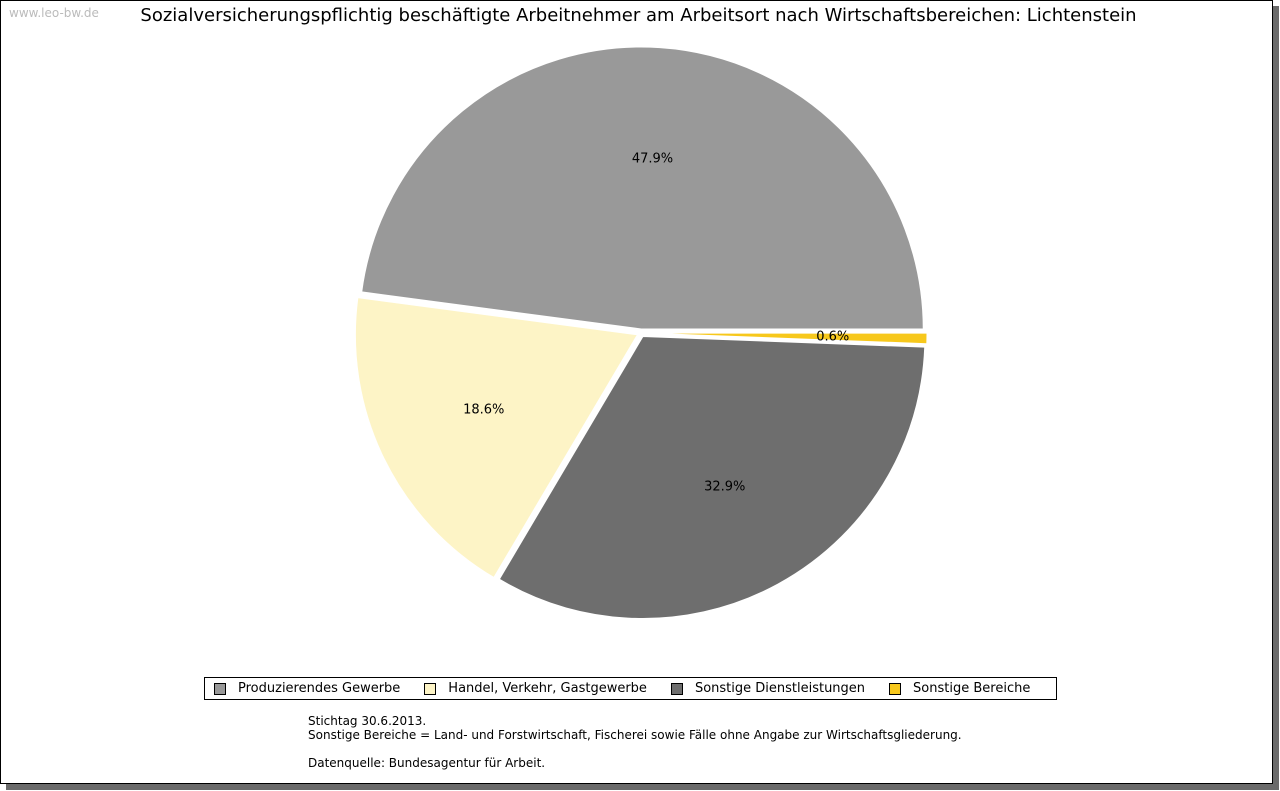 The height and width of the screenshot is (791, 1280). I want to click on legend-label: Produzierendes Gewerbe, so click(319, 688).